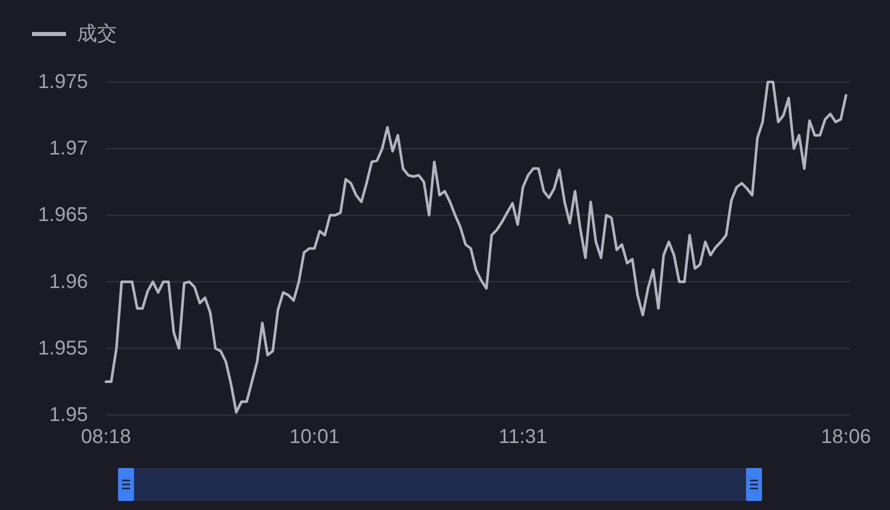 The height and width of the screenshot is (510, 890). Describe the element at coordinates (97, 34) in the screenshot. I see `legend-label: 成交` at that location.